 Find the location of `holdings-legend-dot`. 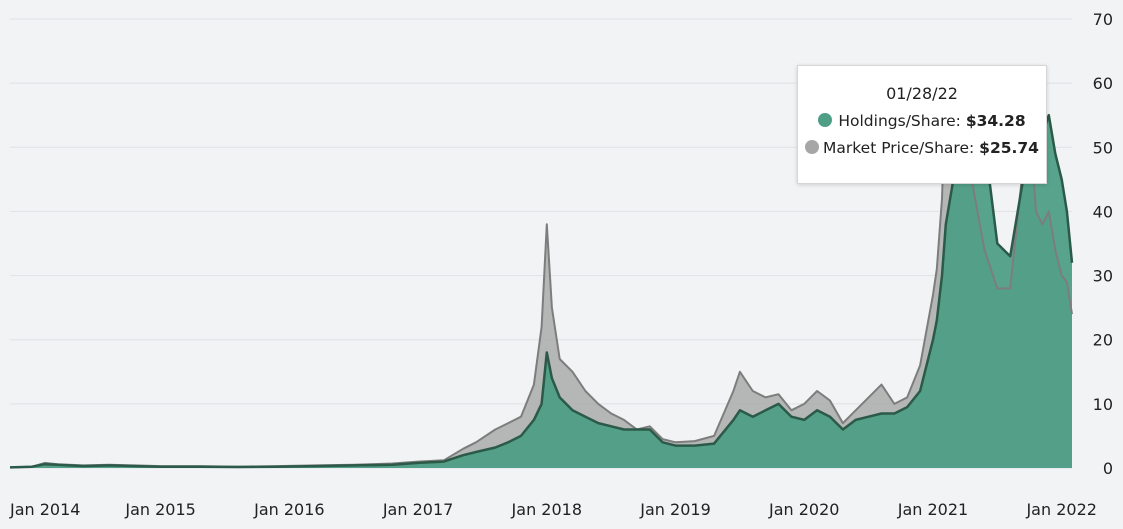

holdings-legend-dot is located at coordinates (825, 120).